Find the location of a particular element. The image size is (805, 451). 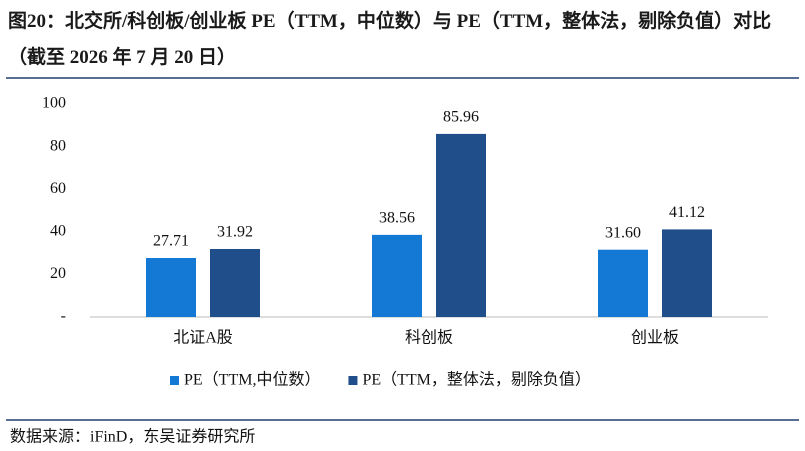

x-tick-label: 创业板 is located at coordinates (655, 338).